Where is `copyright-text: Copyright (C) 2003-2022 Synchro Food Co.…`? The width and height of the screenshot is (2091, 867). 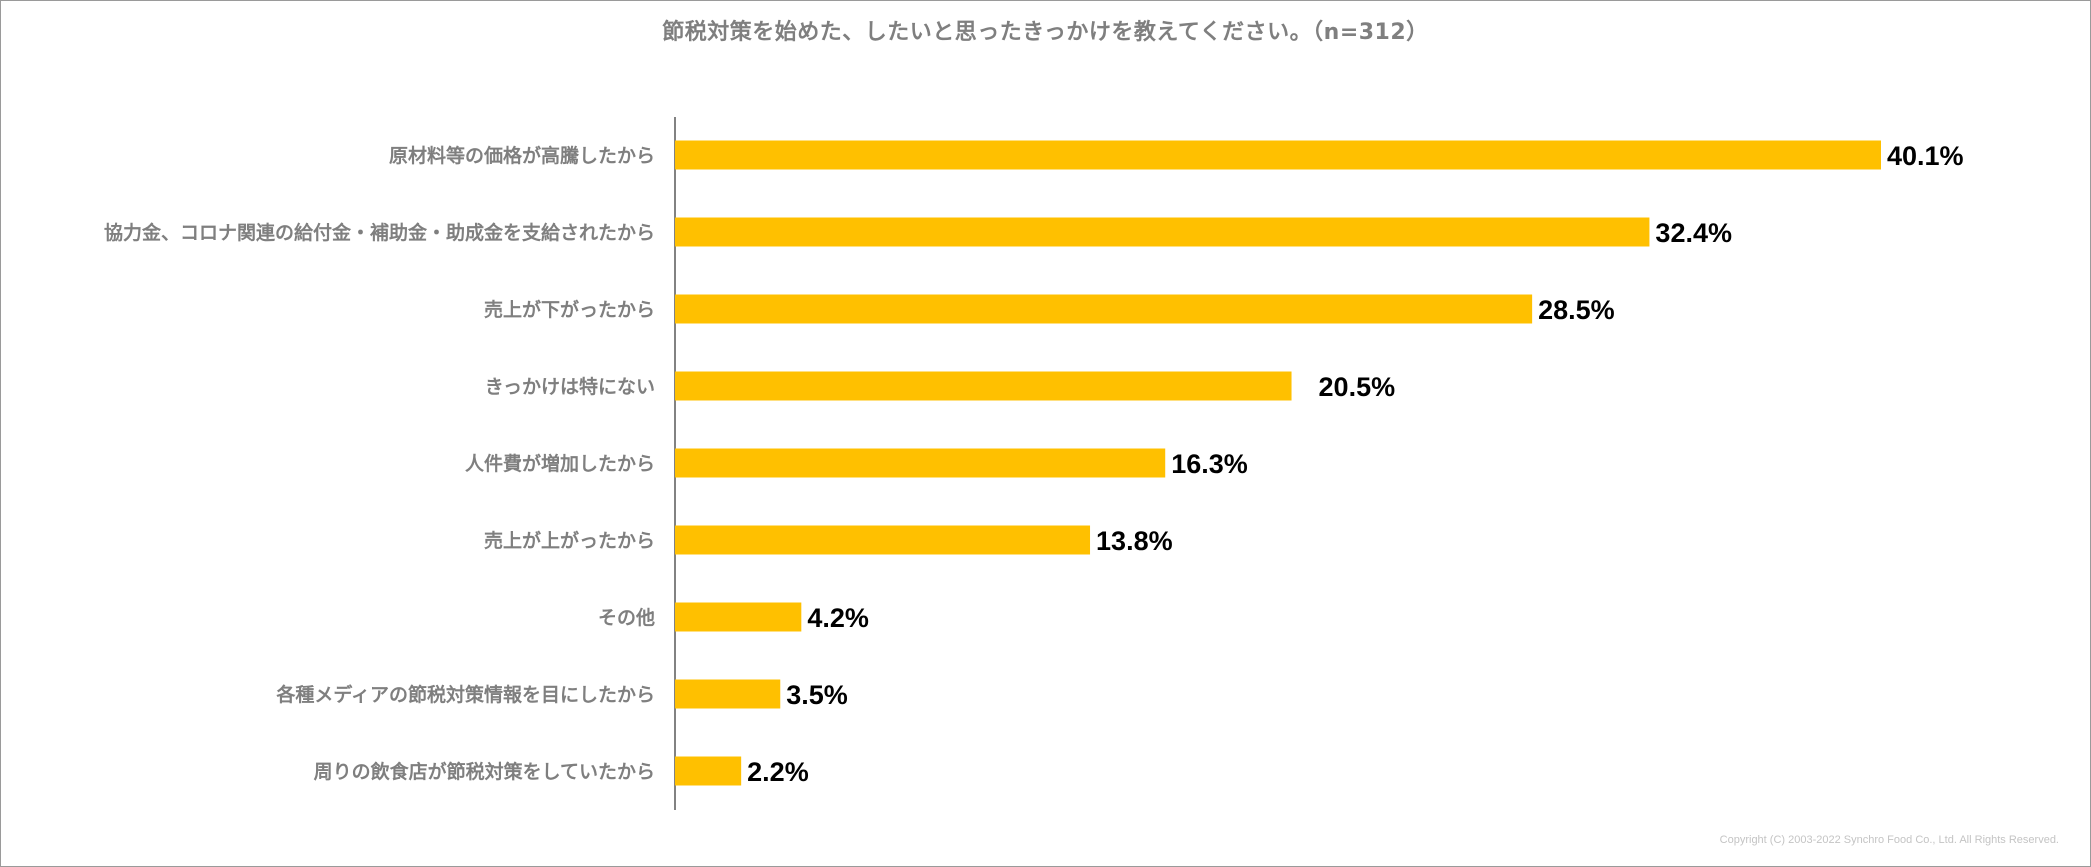
copyright-text: Copyright (C) 2003-2022 Synchro Food Co.… is located at coordinates (1889, 840).